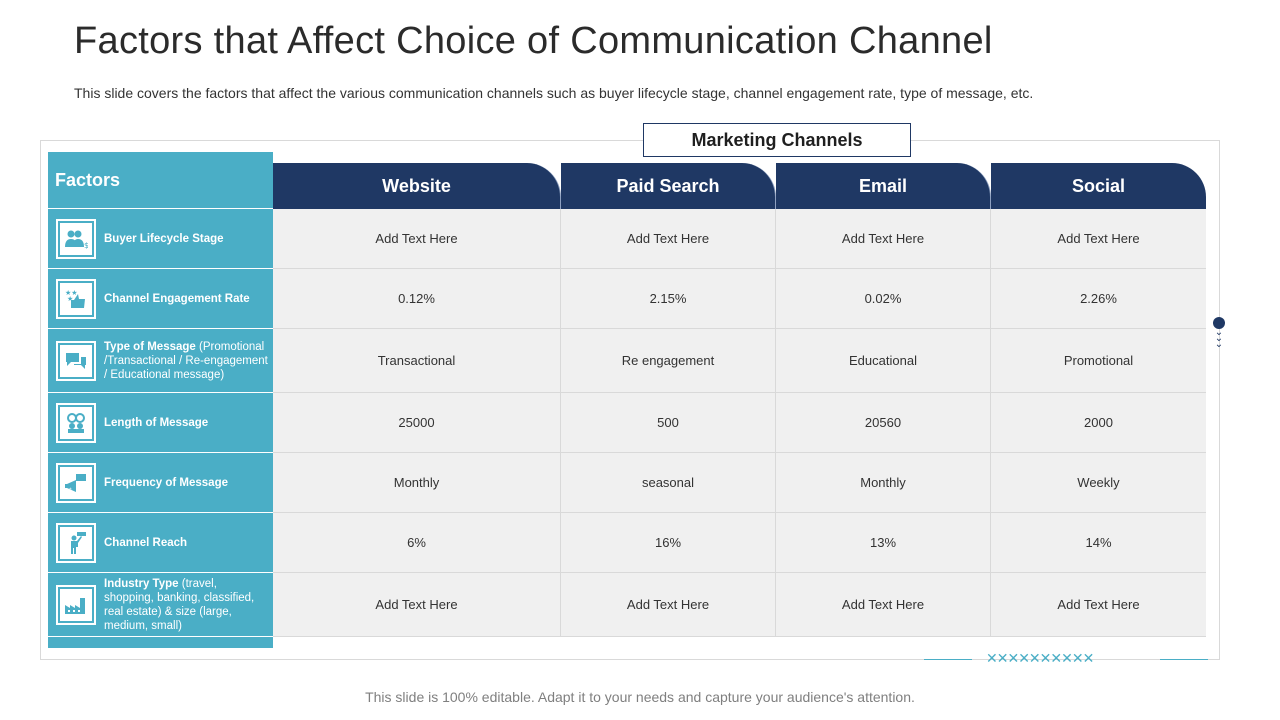  Describe the element at coordinates (883, 423) in the screenshot. I see `table-cell: 20560` at that location.